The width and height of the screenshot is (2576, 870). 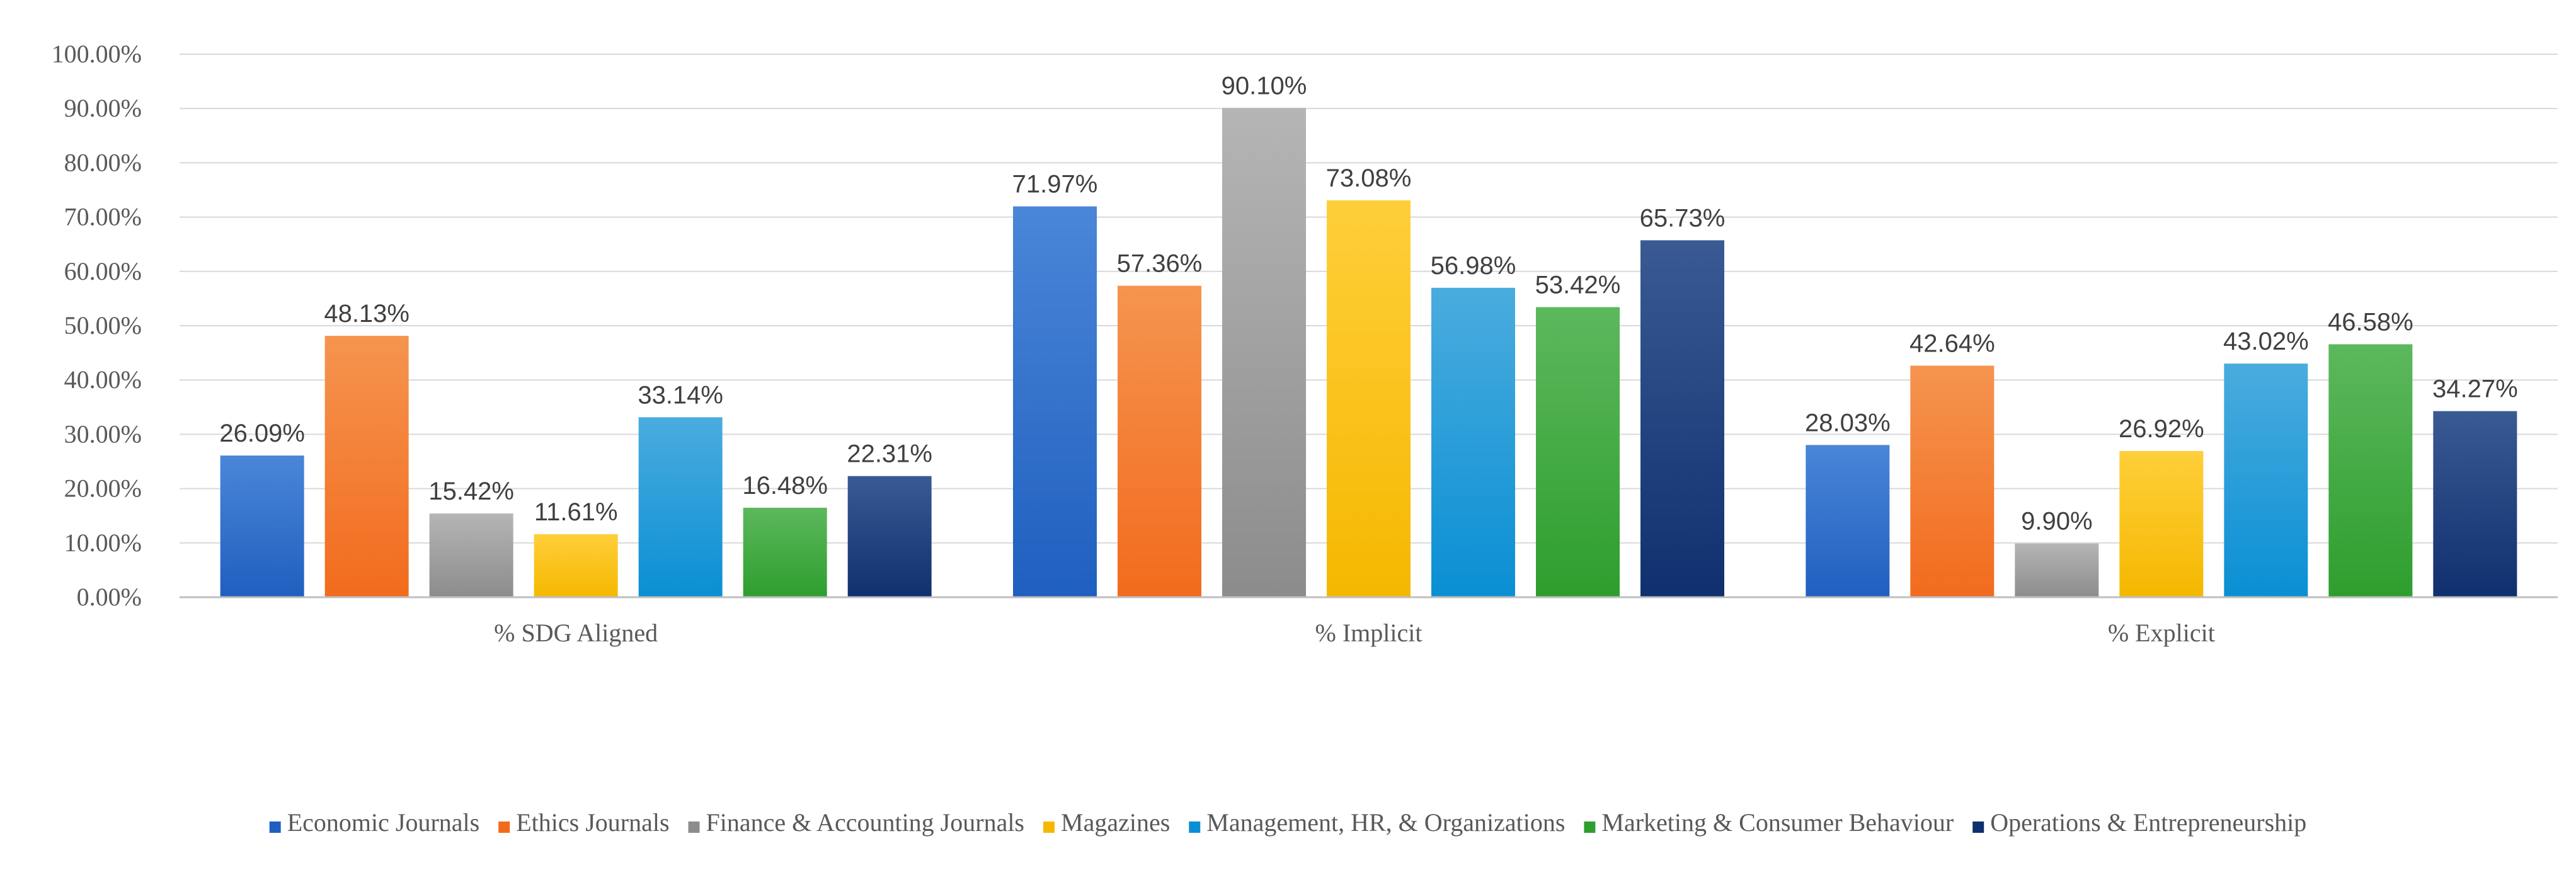 I want to click on legend-label: Marketing & Consumer Behaviour, so click(x=1778, y=822).